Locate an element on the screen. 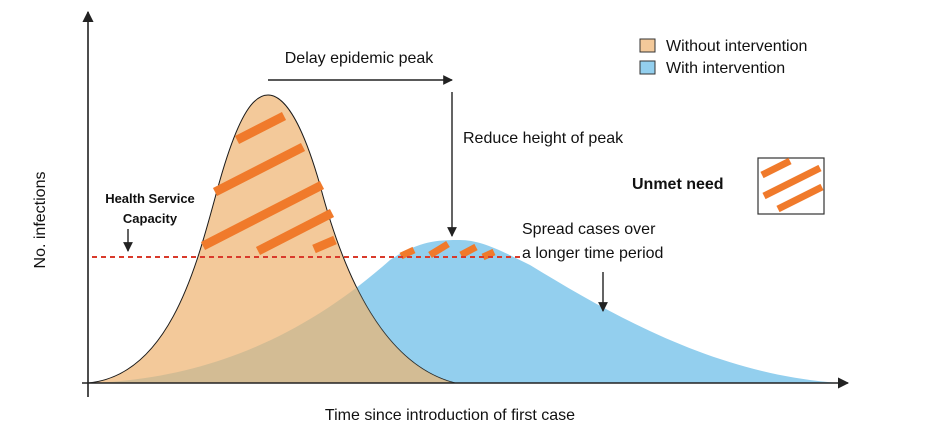  legend-label-without: Without intervention is located at coordinates (736, 46).